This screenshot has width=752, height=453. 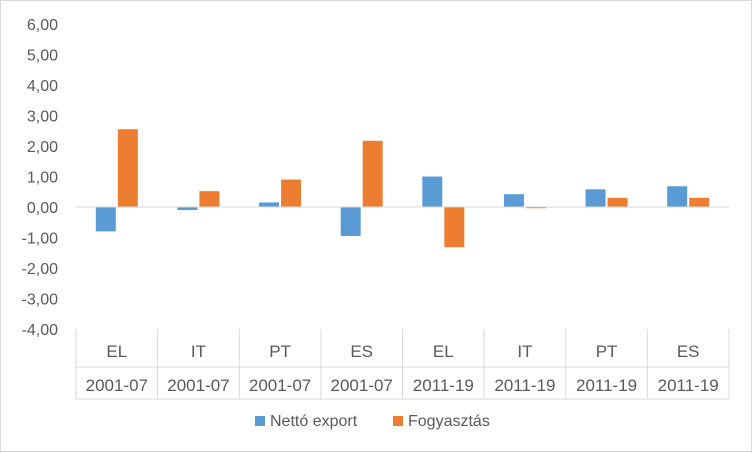 What do you see at coordinates (42, 56) in the screenshot?
I see `y-tick-label: 5,00` at bounding box center [42, 56].